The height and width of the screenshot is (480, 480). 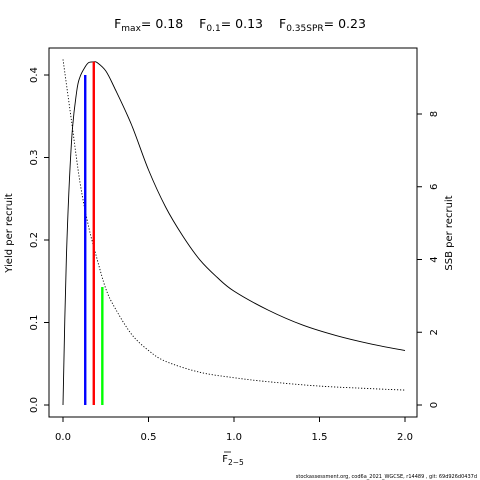 I want to click on fmax-label: F, so click(x=117, y=23).